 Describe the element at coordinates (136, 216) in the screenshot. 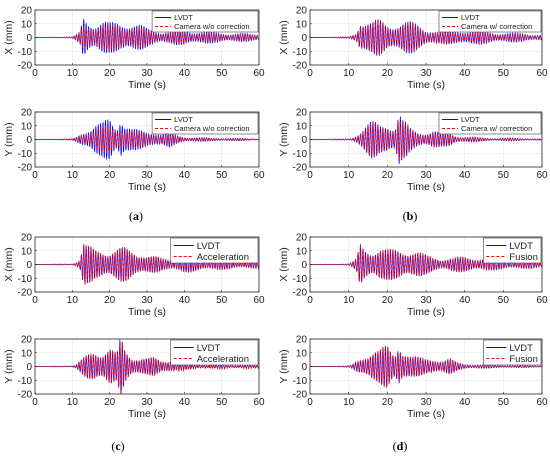

I see `panel-label-a: (a)` at that location.